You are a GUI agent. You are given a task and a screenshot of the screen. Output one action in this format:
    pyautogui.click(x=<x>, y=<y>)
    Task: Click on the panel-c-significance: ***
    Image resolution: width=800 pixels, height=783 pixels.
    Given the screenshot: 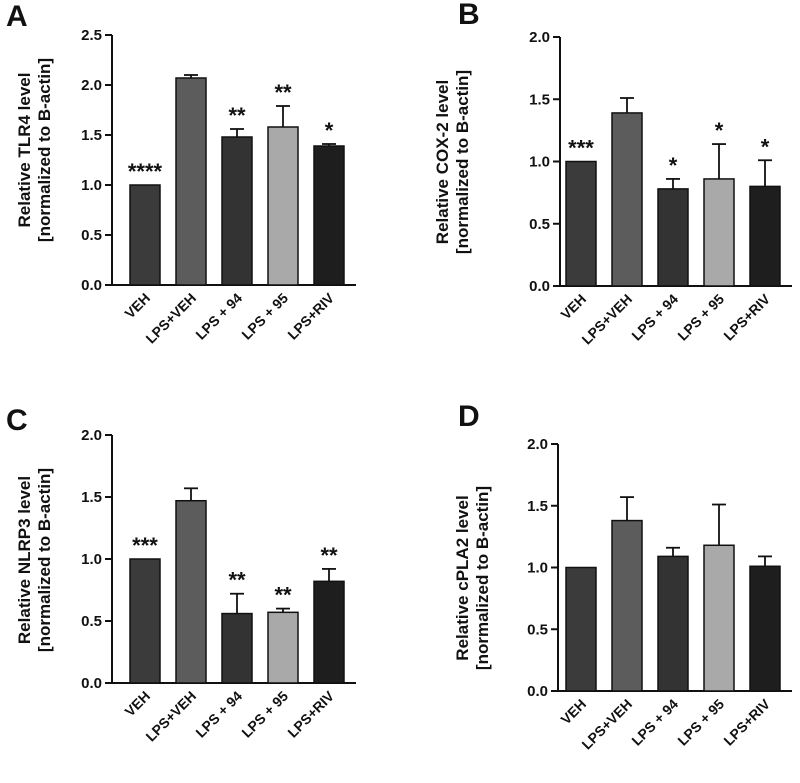 What is the action you would take?
    pyautogui.click(x=145, y=545)
    